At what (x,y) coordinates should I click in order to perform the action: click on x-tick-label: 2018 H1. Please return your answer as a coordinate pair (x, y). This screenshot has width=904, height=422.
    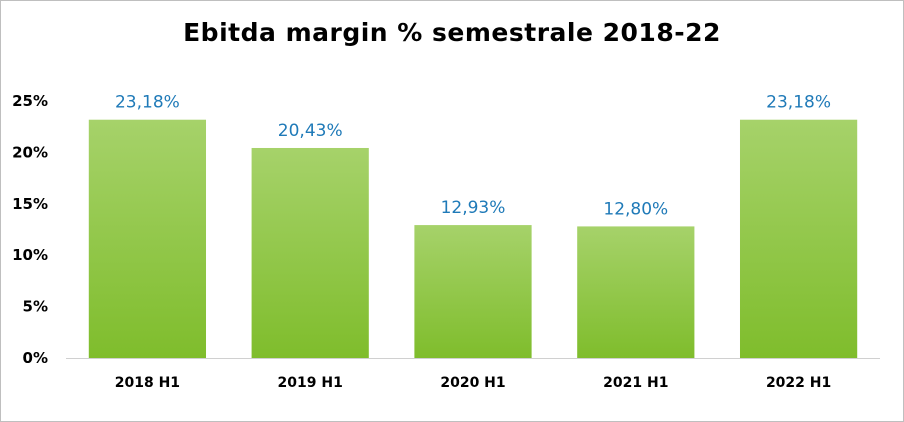
    Looking at the image, I should click on (147, 383).